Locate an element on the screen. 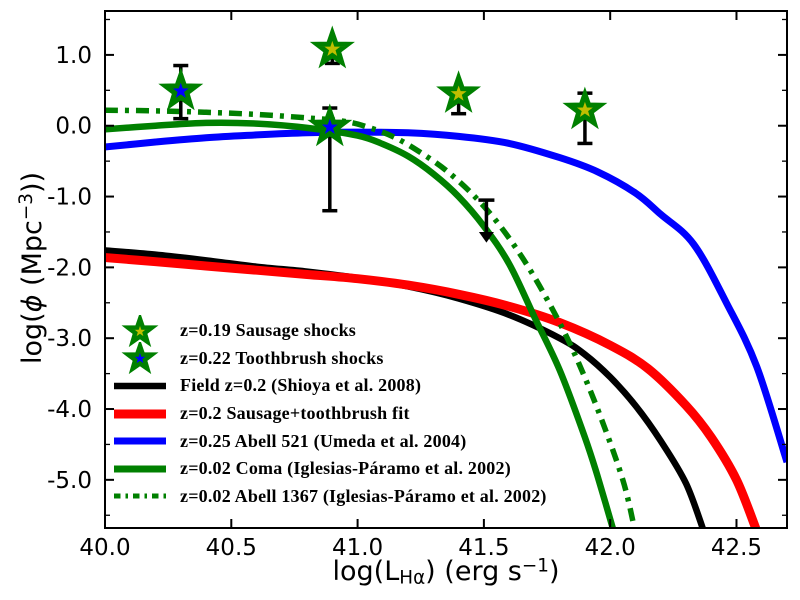 This screenshot has height=600, width=800. legend-item-toothbrush-shocks: z=0.22 Toothbrush shocks is located at coordinates (329, 358).